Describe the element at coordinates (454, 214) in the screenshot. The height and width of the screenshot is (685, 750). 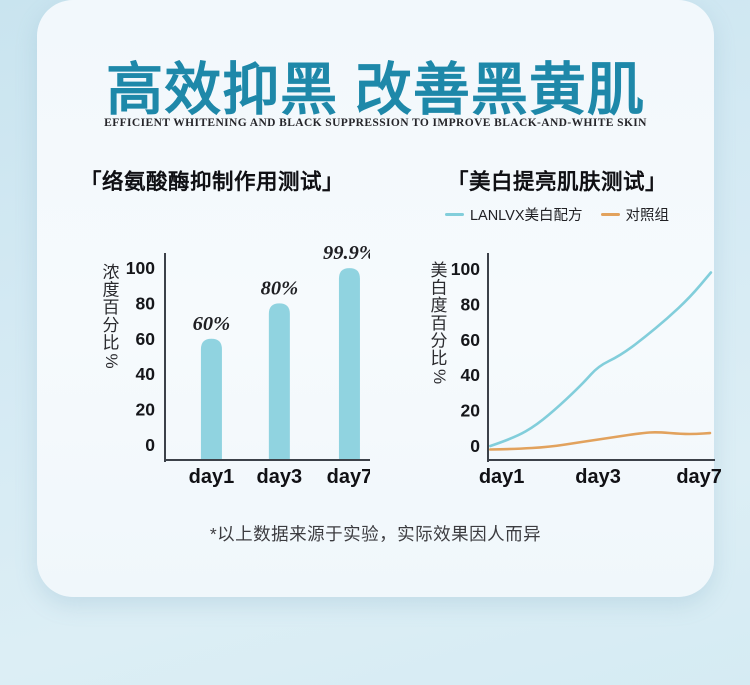
I see `line-swatch-formula-icon` at that location.